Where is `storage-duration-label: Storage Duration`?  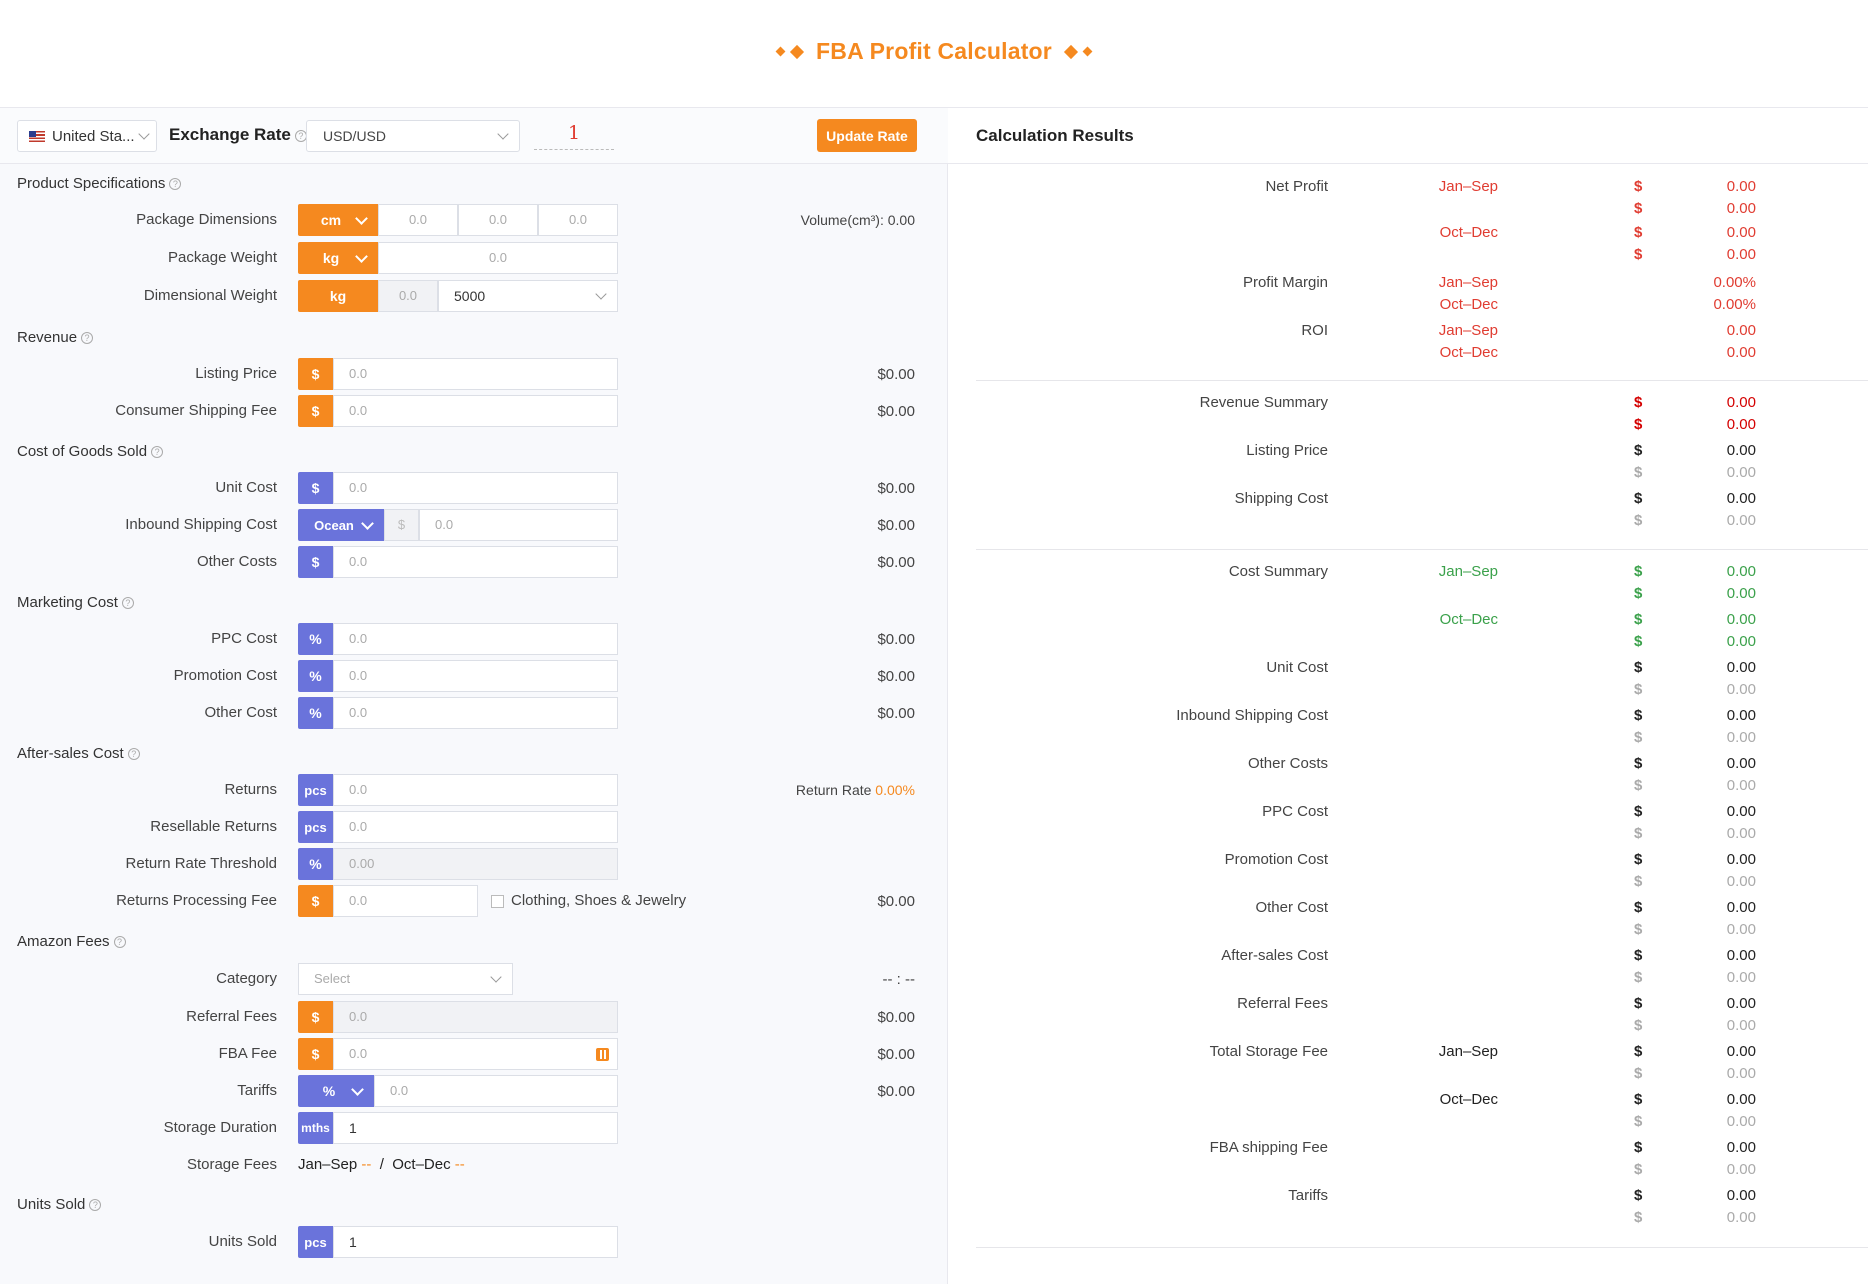
storage-duration-label: Storage Duration is located at coordinates (220, 1127).